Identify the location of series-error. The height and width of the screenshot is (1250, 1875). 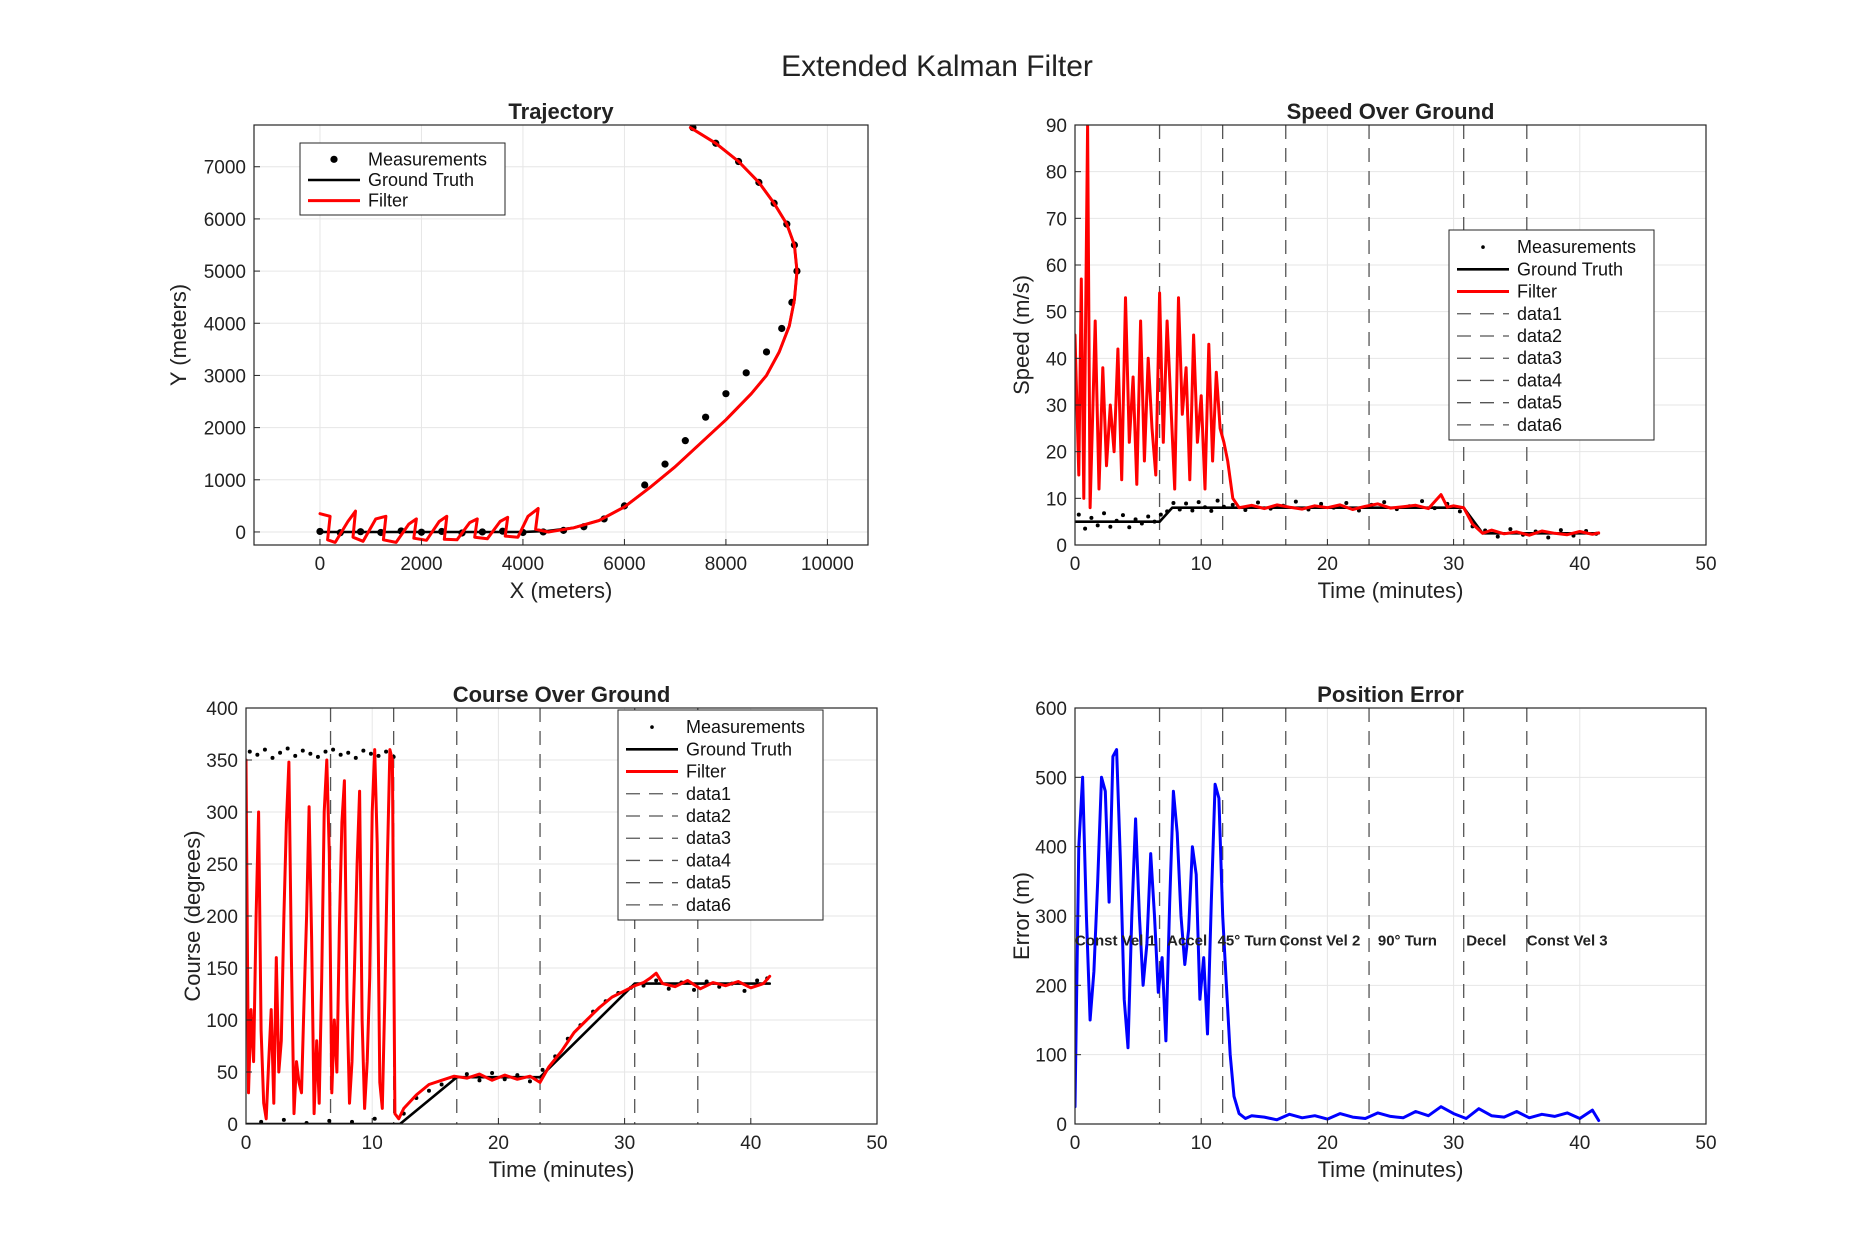
(1338, 935).